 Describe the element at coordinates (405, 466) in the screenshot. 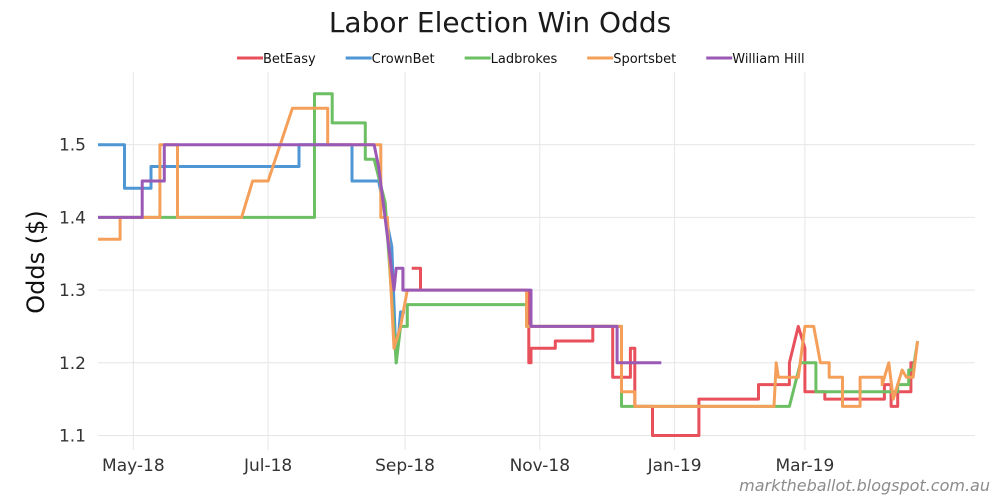

I see `x-tick-label: Sep-18` at that location.